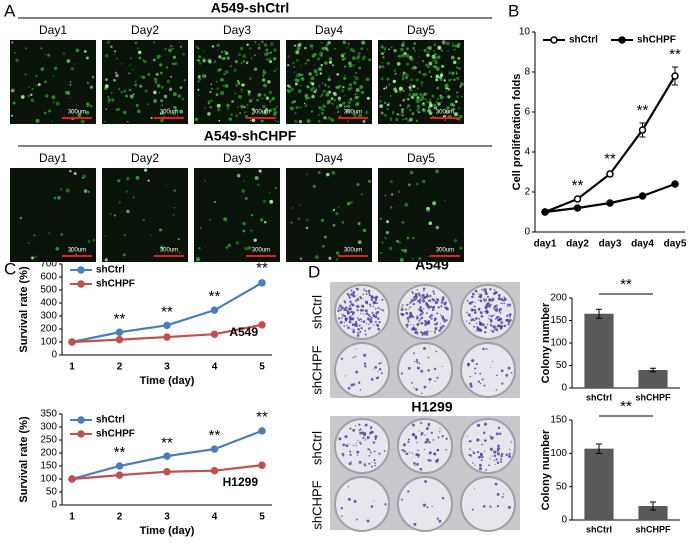 Image resolution: width=700 pixels, height=544 pixels. What do you see at coordinates (81, 434) in the screenshot?
I see `legend-marker` at bounding box center [81, 434].